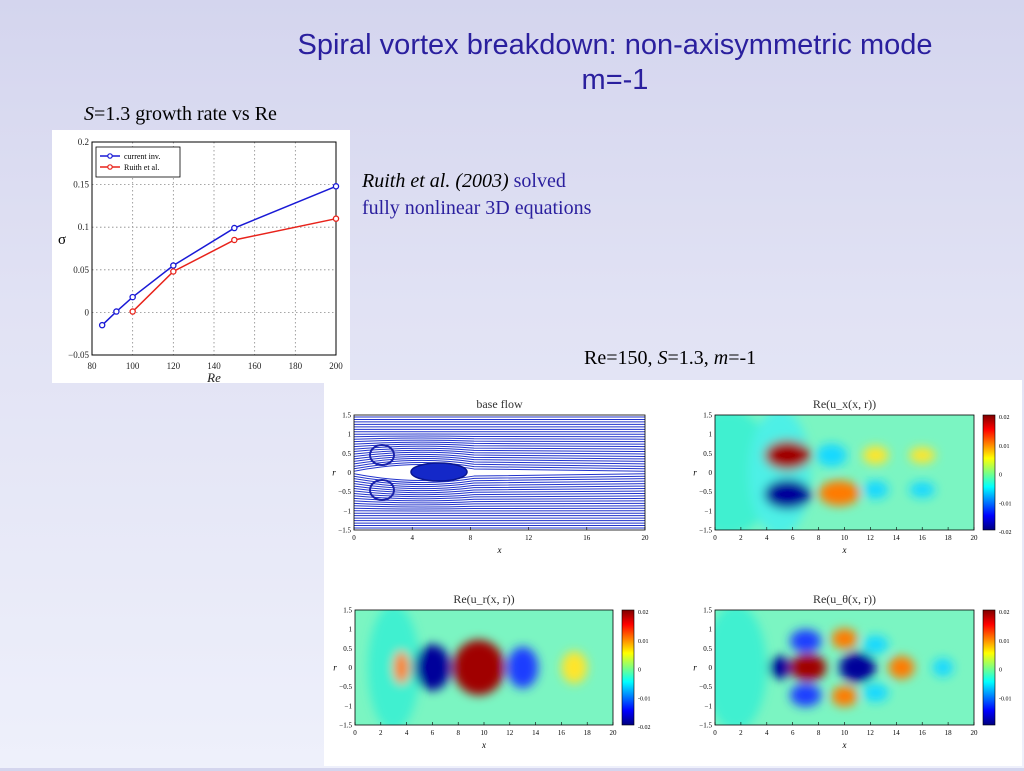 Image resolution: width=1024 pixels, height=771 pixels. Describe the element at coordinates (997, 475) in the screenshot. I see `ux-colorbar: 0.020.010-0.01-0.02` at that location.